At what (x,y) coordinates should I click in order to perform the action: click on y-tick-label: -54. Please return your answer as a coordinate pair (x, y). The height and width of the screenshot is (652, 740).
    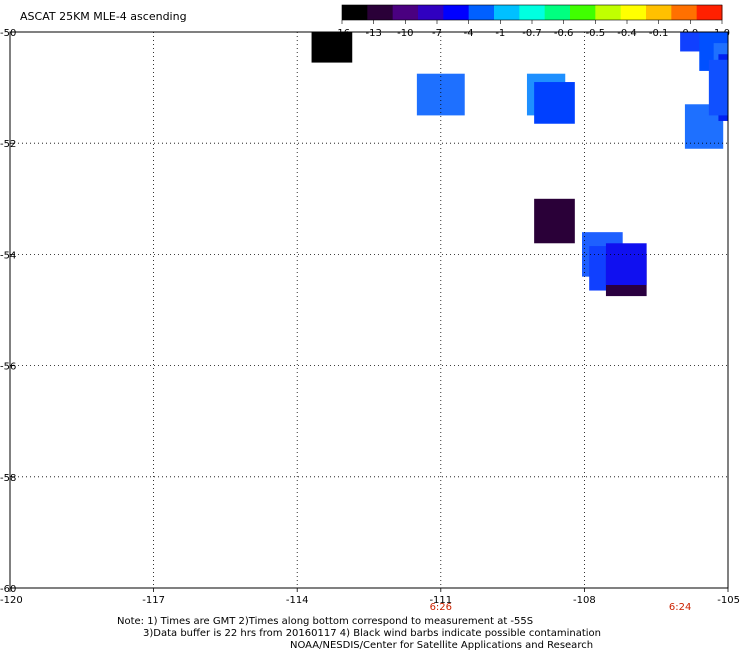
    Looking at the image, I should click on (8, 255).